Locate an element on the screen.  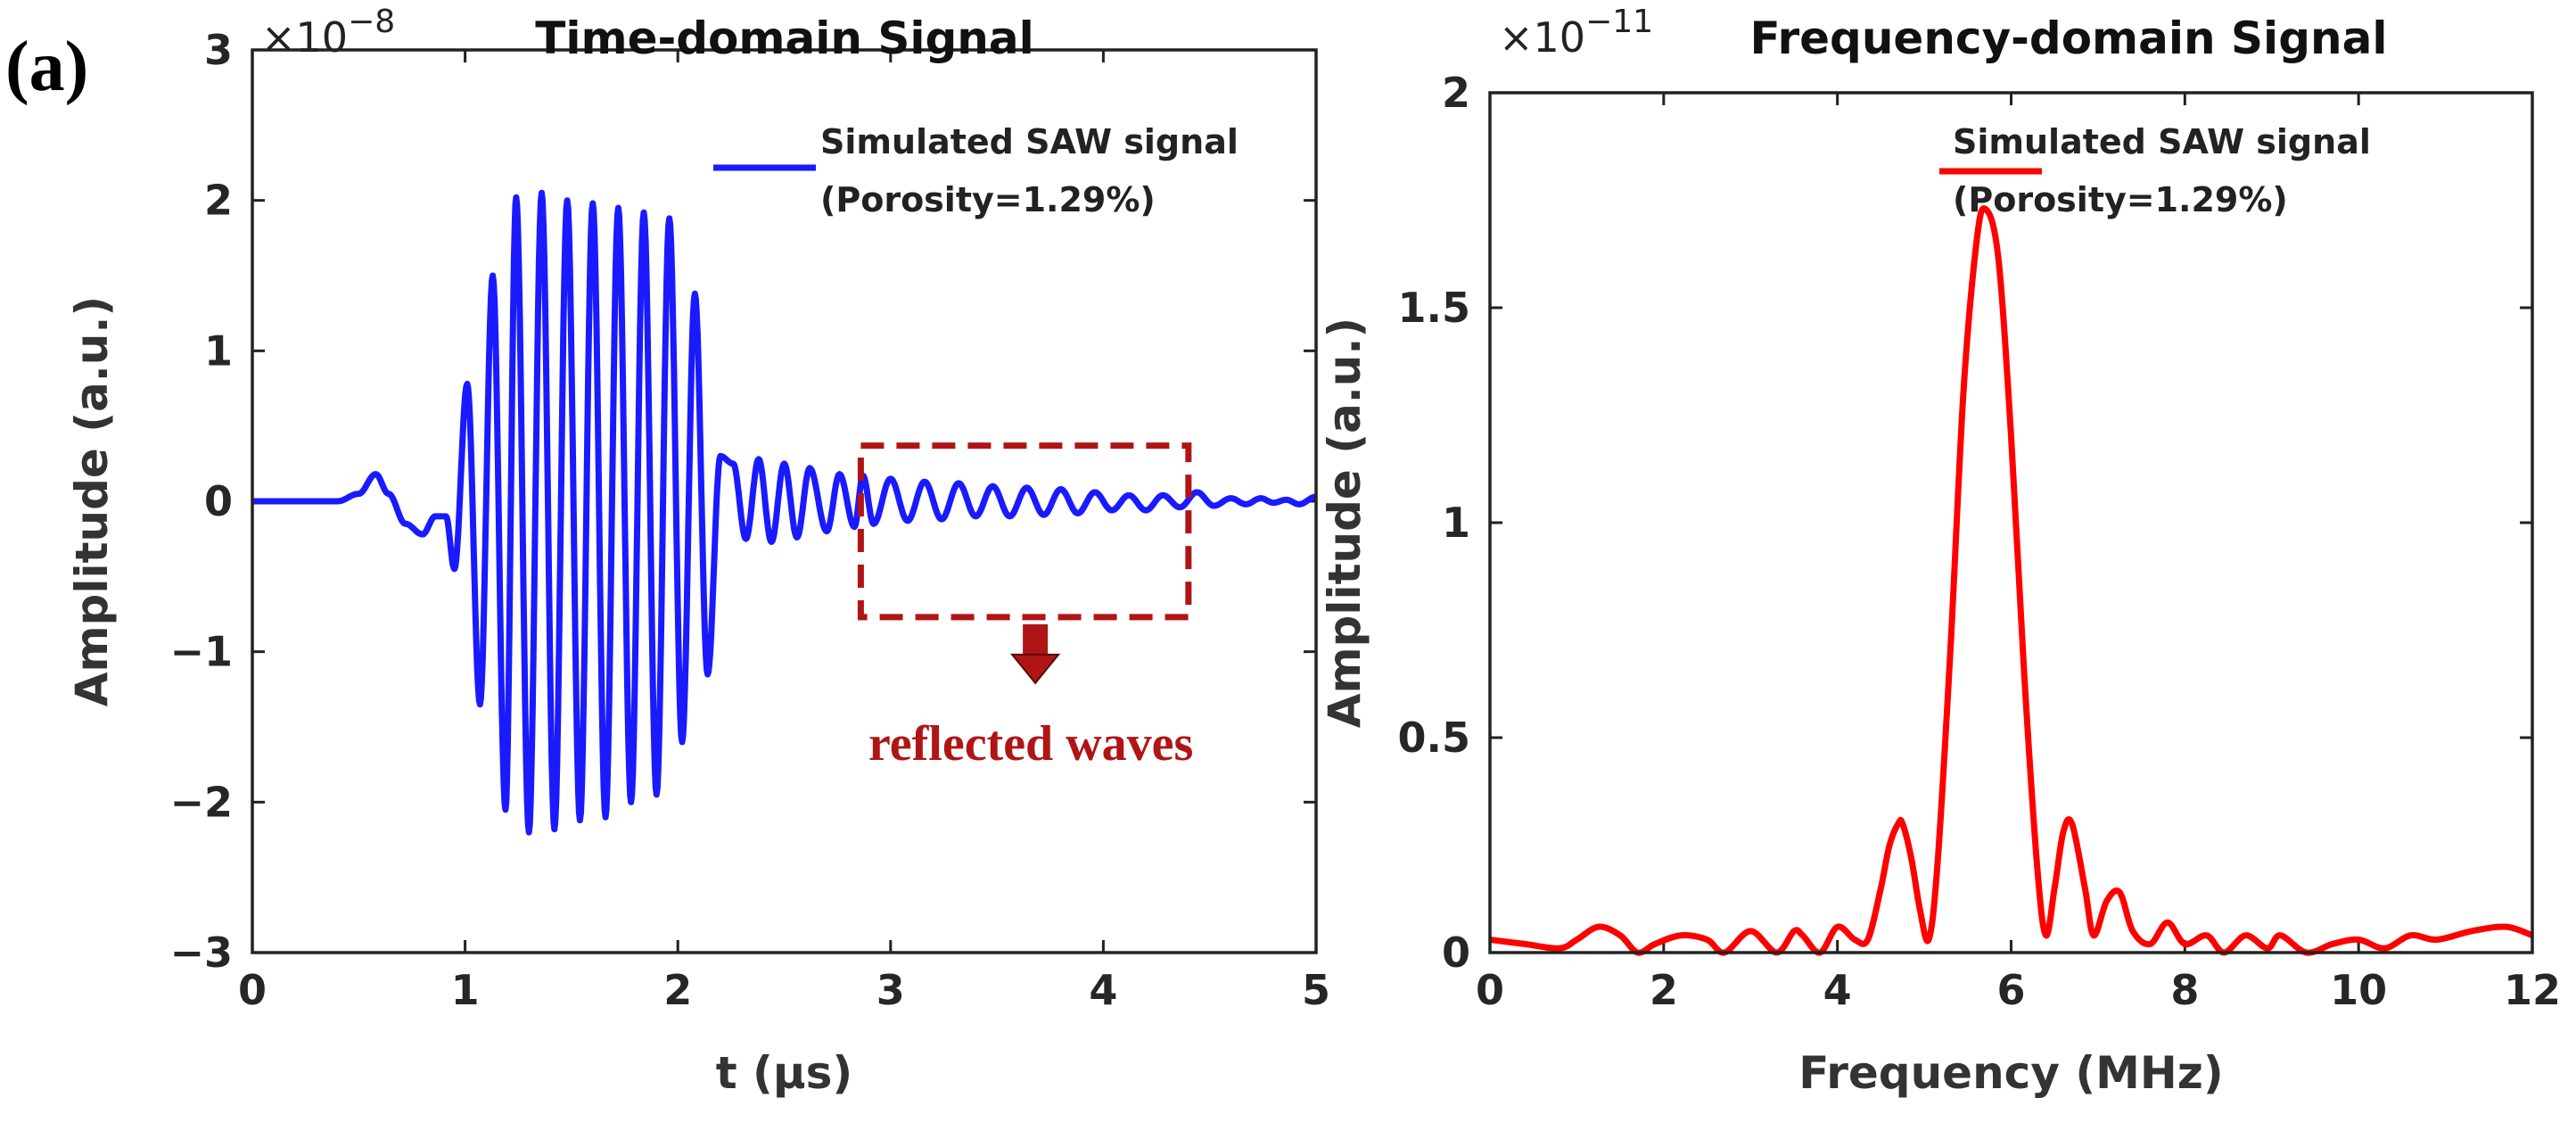
exponent-power: −11 is located at coordinates (1619, 22).